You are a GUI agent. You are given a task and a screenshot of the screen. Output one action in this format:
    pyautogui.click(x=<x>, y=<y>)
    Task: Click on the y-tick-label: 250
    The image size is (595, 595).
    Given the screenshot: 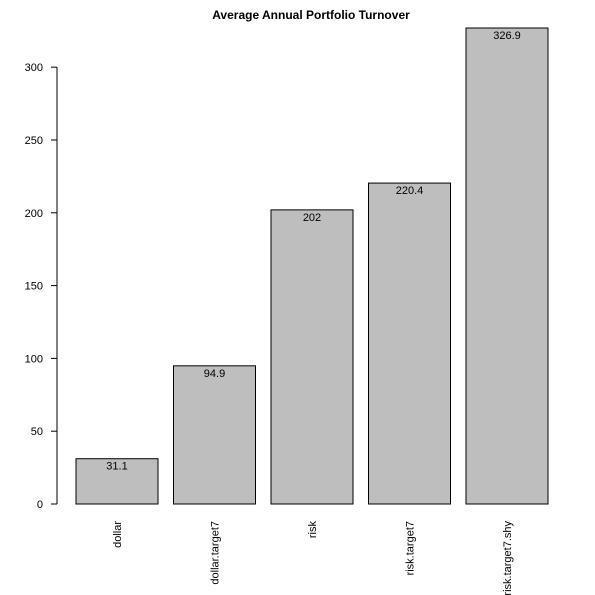 What is the action you would take?
    pyautogui.click(x=34, y=141)
    